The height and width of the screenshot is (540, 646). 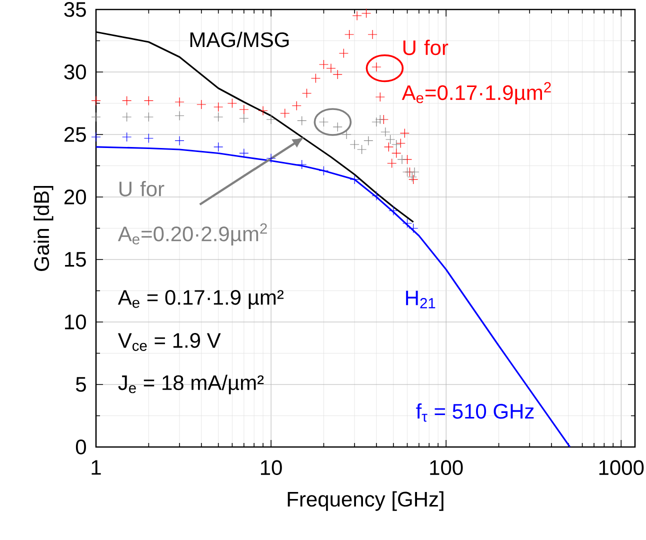 What do you see at coordinates (475, 412) in the screenshot?
I see `annotation: f$_{τ}$ = 510 GHz` at bounding box center [475, 412].